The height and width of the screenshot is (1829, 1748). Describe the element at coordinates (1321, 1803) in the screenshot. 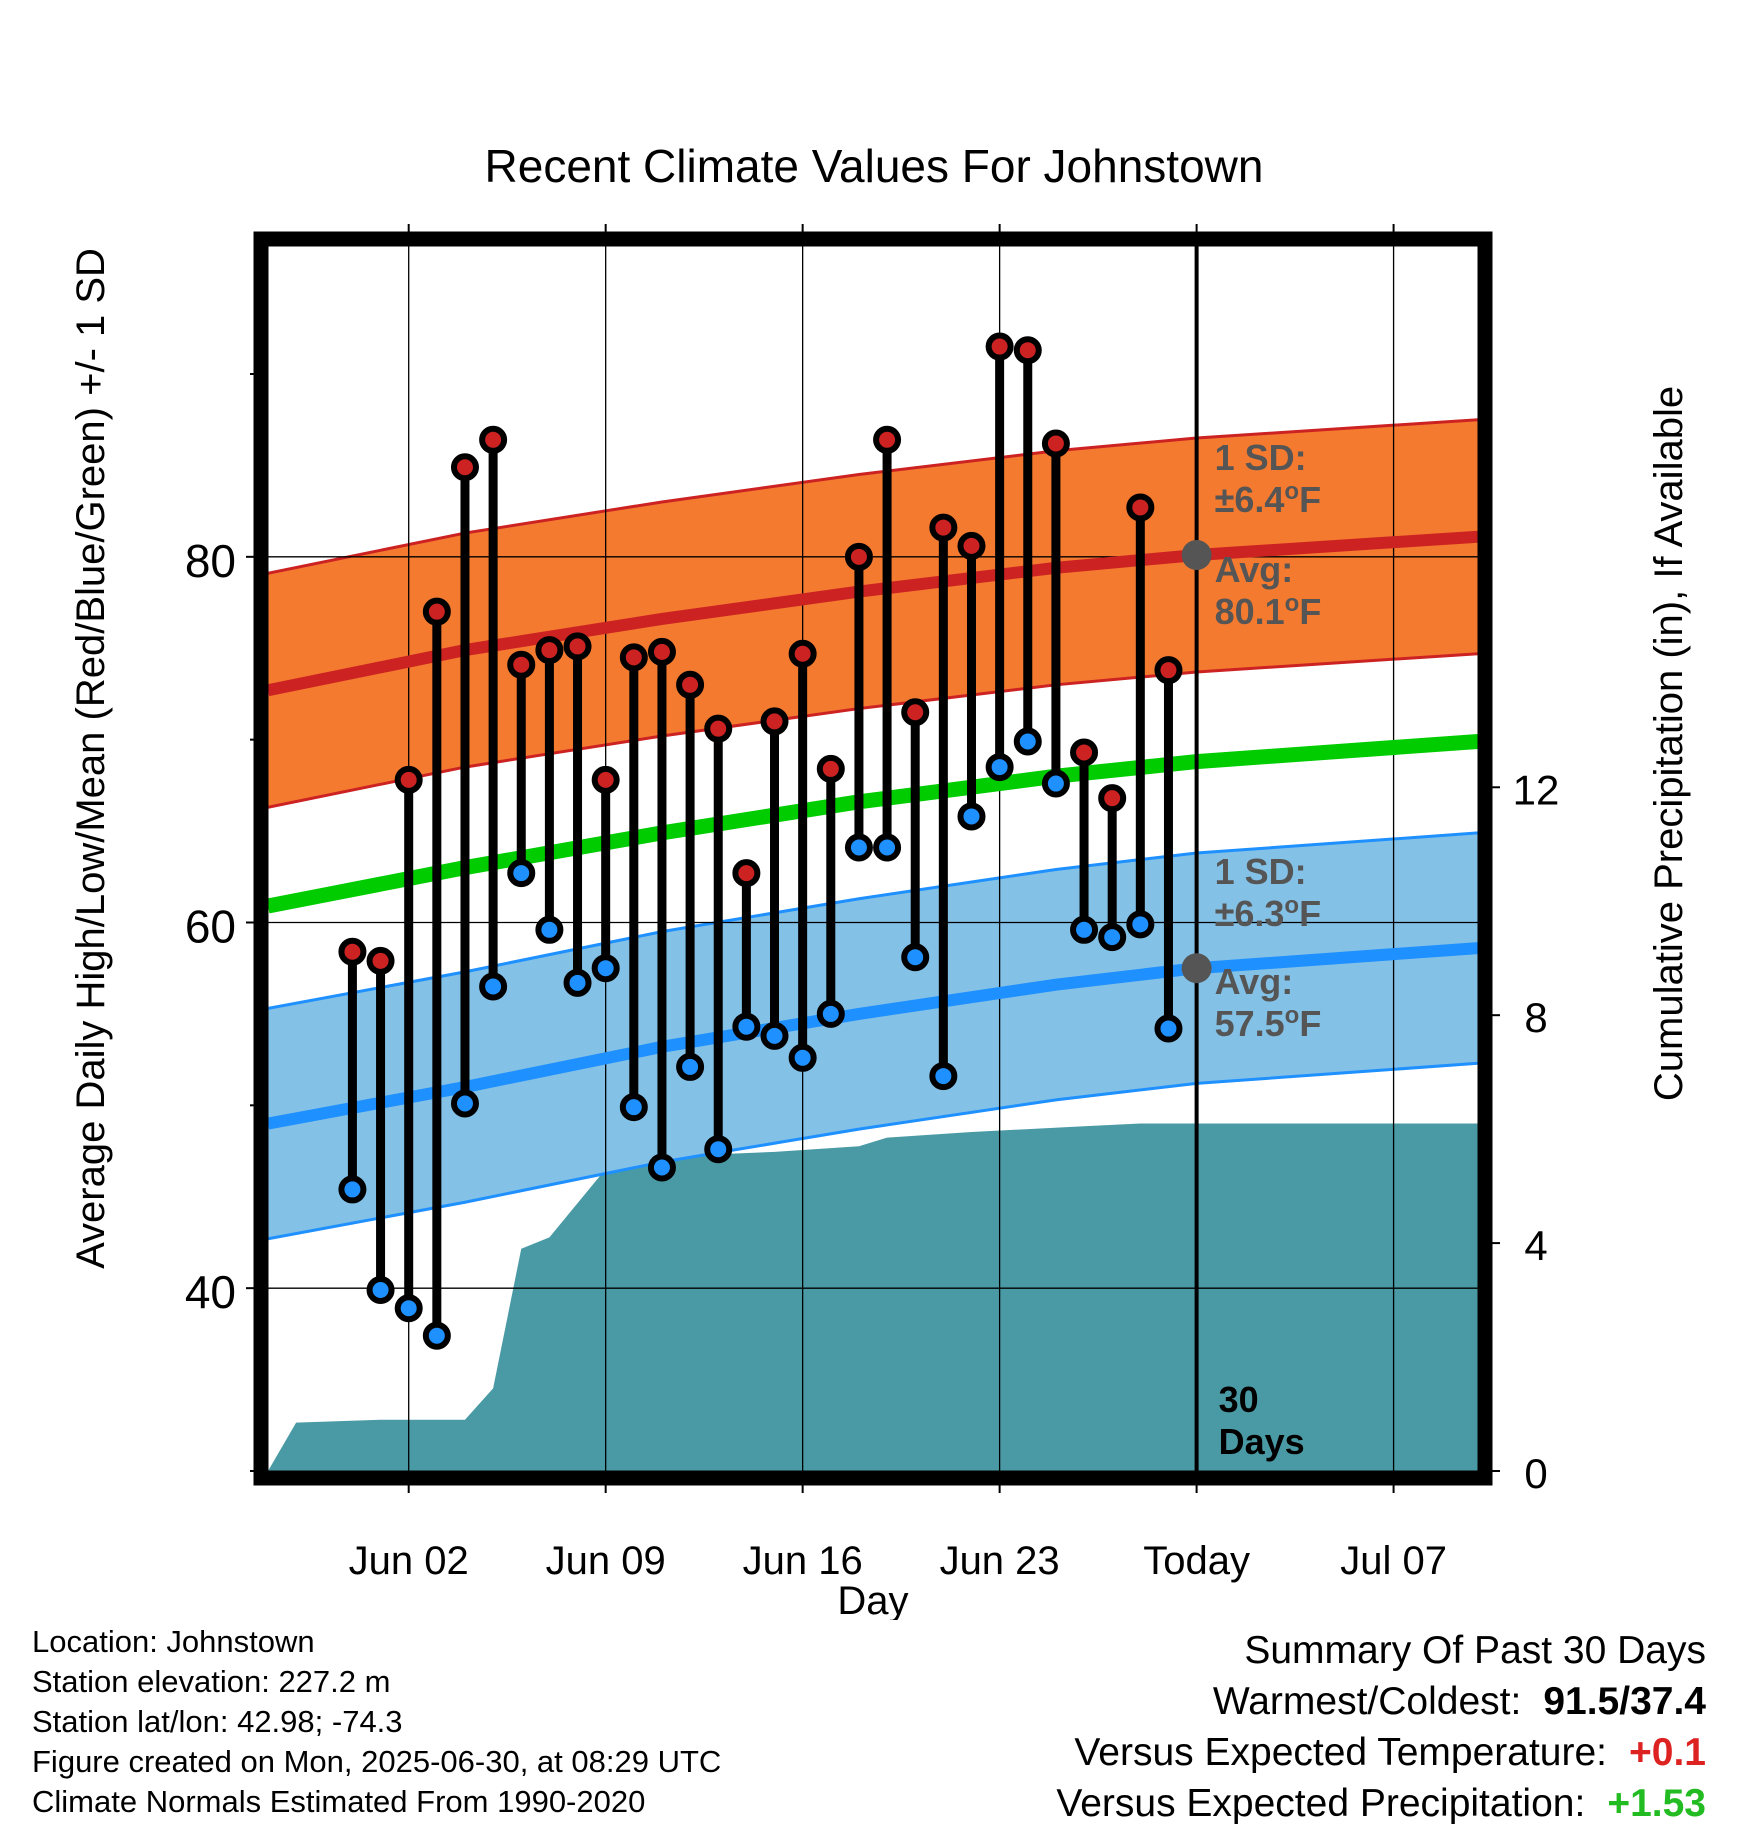

I see `precip-delta-label: Versus Expected Precipitation:` at that location.